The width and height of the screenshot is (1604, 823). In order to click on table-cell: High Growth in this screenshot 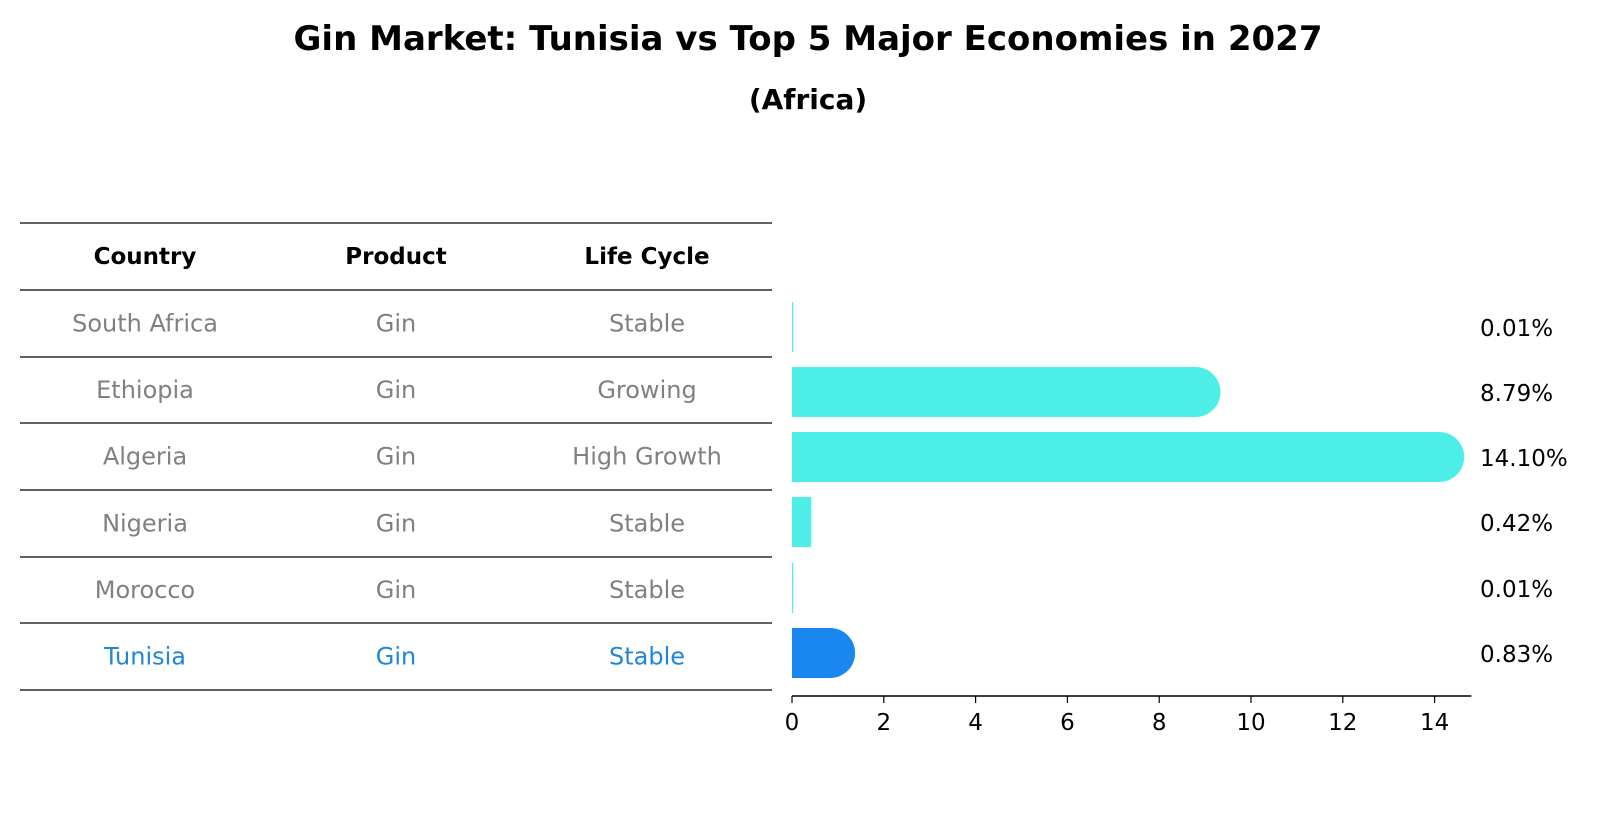, I will do `click(647, 457)`.